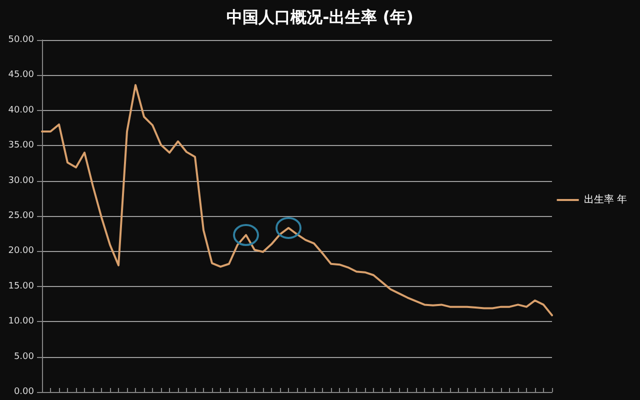  Describe the element at coordinates (21, 110) in the screenshot. I see `y-tick-label: 40.00` at that location.